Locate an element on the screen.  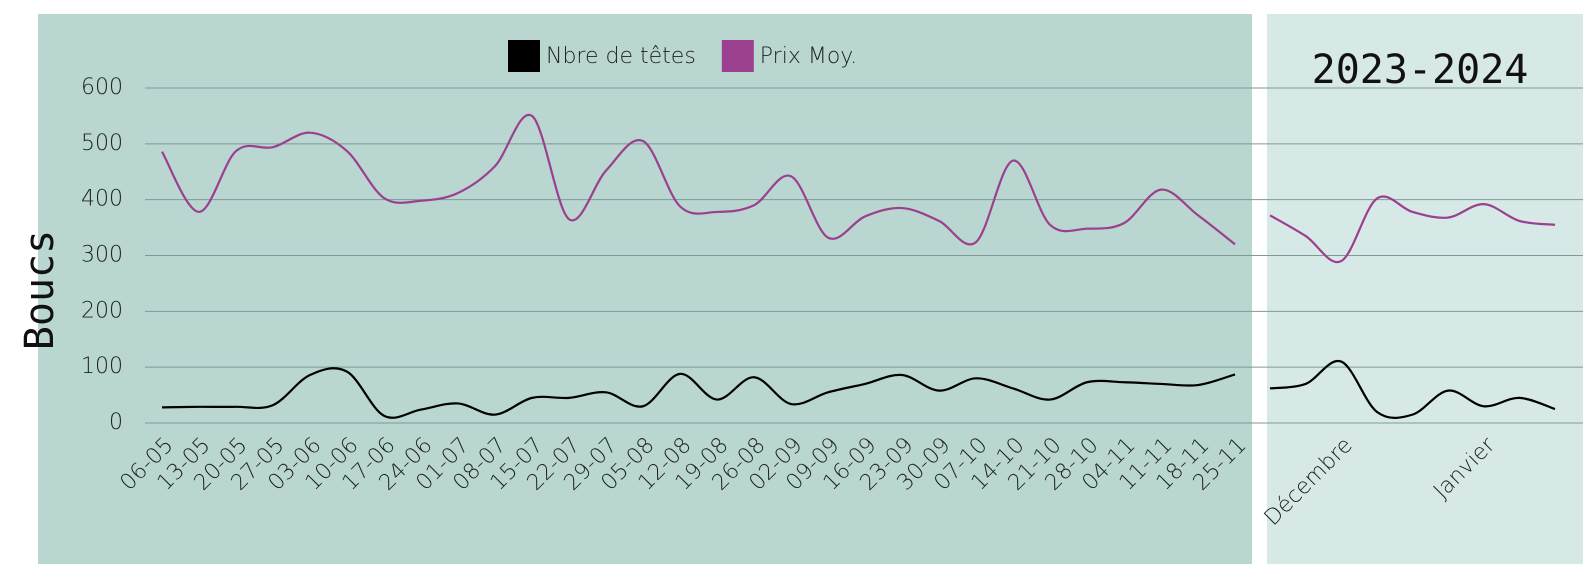
y-tick-label: 600 is located at coordinates (102, 87).